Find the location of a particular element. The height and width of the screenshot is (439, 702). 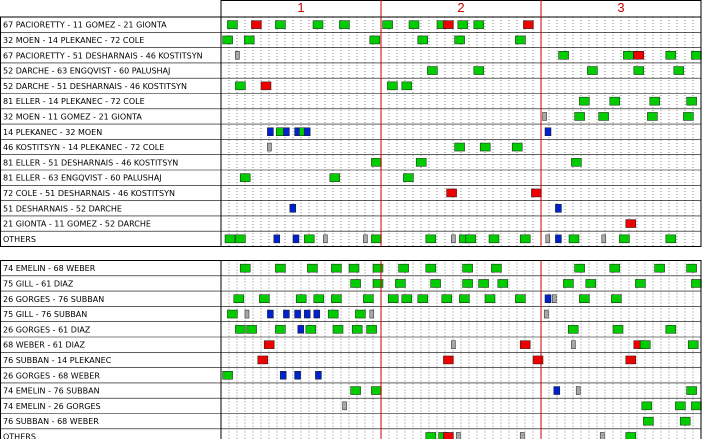

row-label: 67 PACIORETTY - 11 GOMEZ - 21 GIONTA is located at coordinates (85, 25).